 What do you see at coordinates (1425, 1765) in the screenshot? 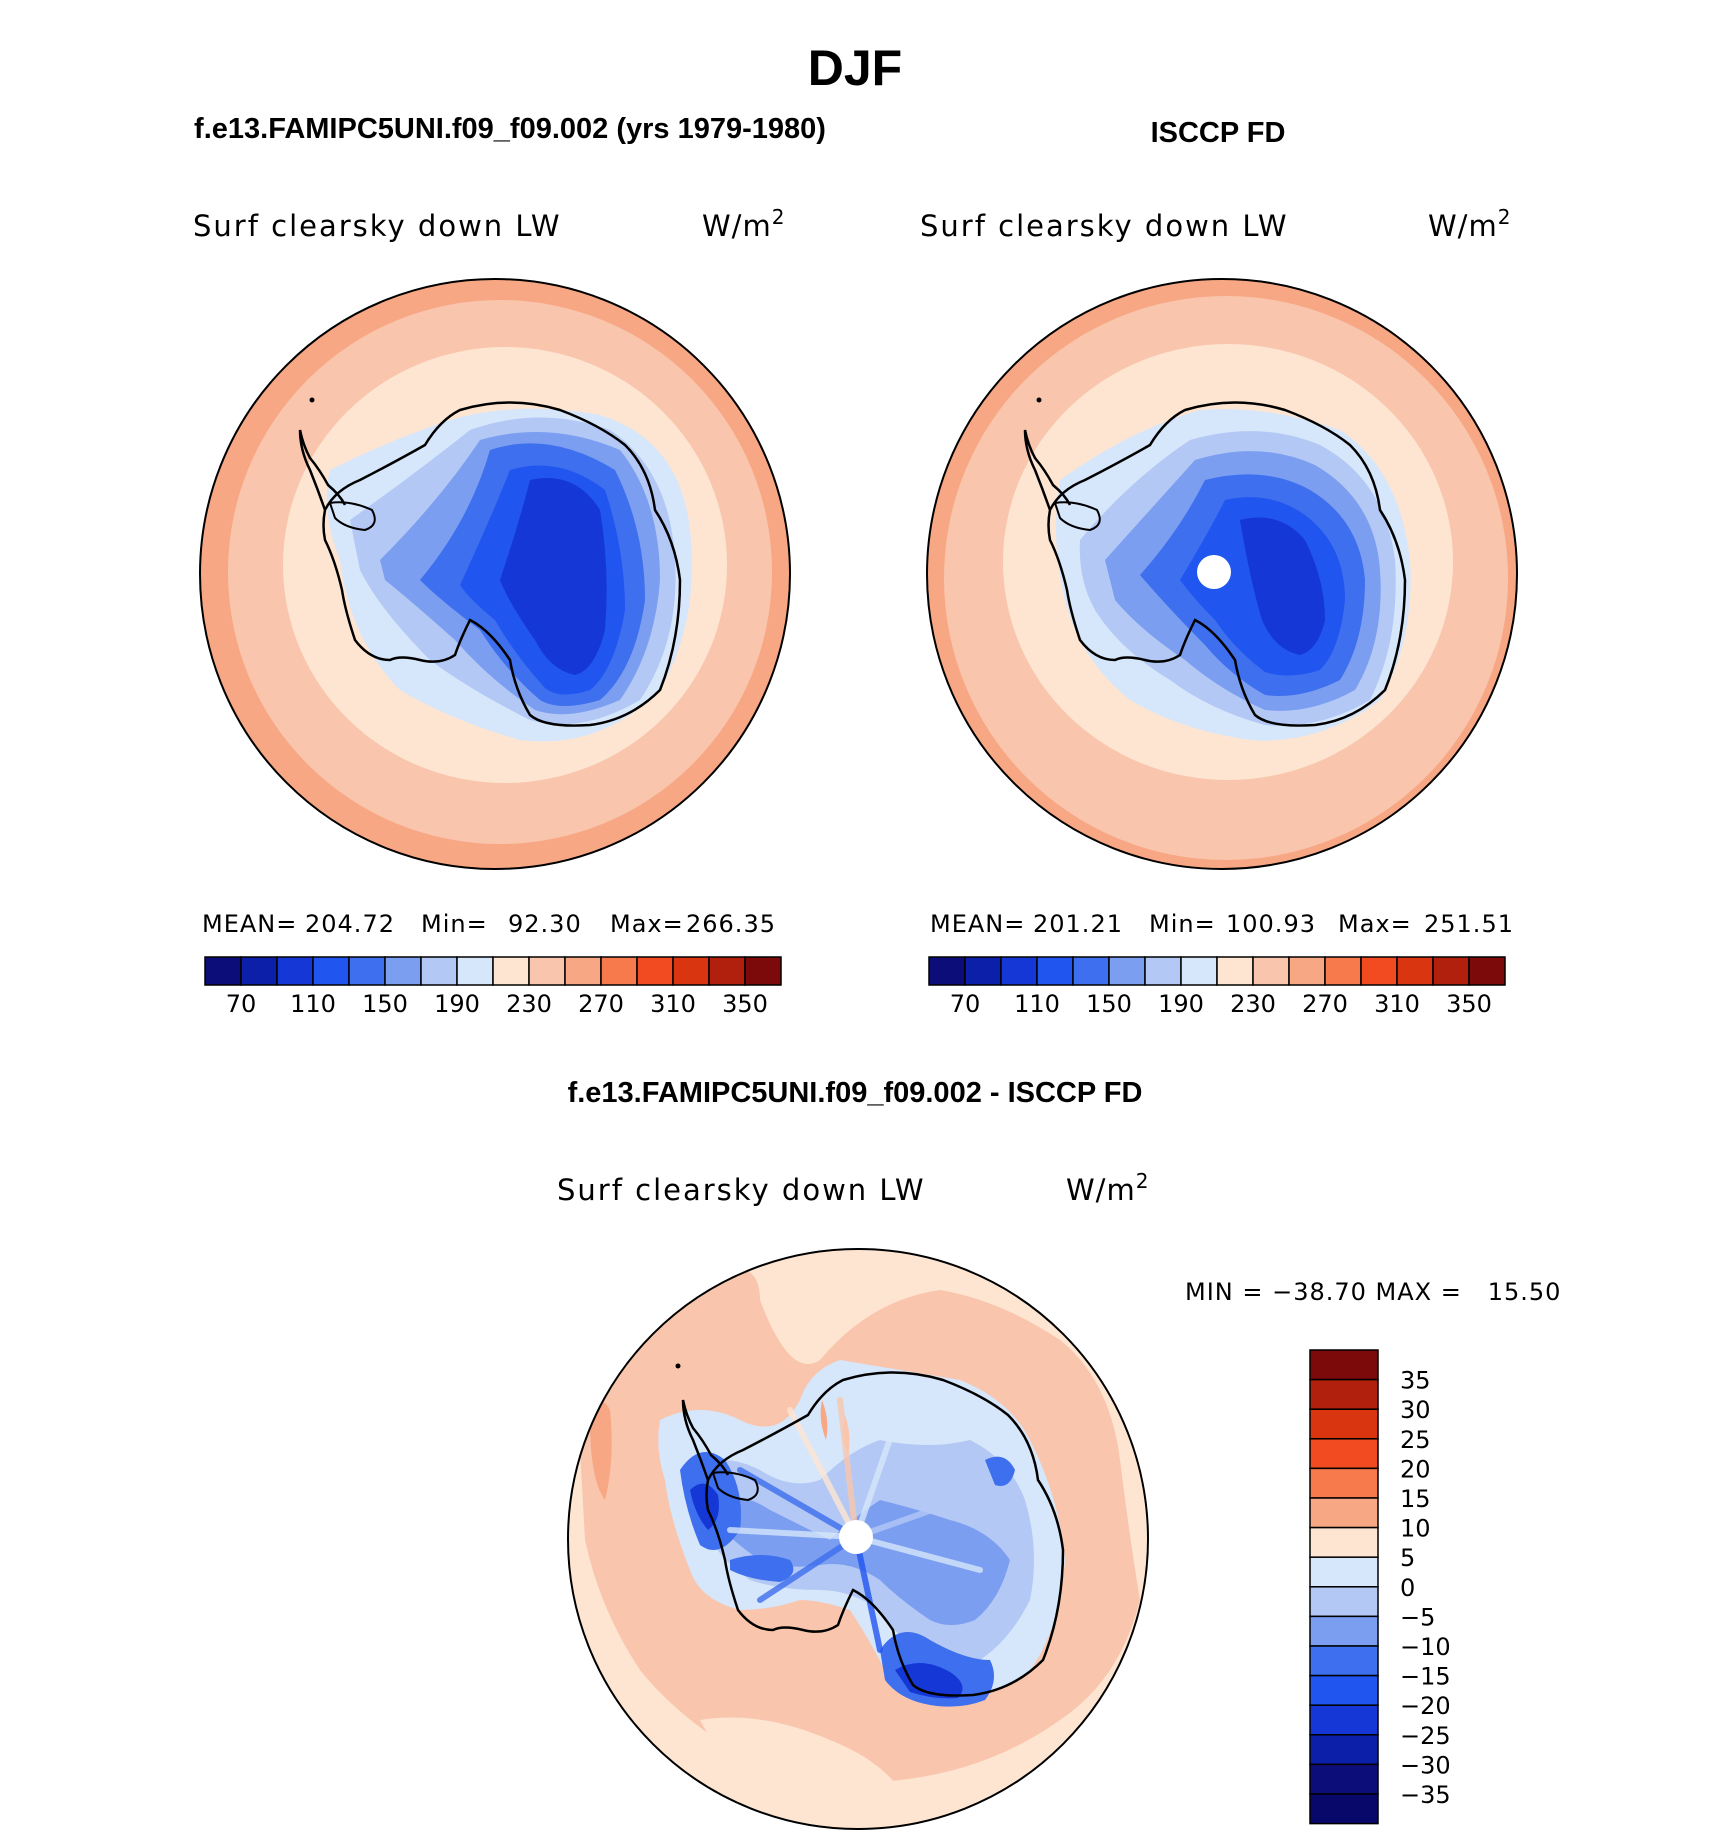
I see `diff-colorbar-tick-label: −30` at bounding box center [1425, 1765].